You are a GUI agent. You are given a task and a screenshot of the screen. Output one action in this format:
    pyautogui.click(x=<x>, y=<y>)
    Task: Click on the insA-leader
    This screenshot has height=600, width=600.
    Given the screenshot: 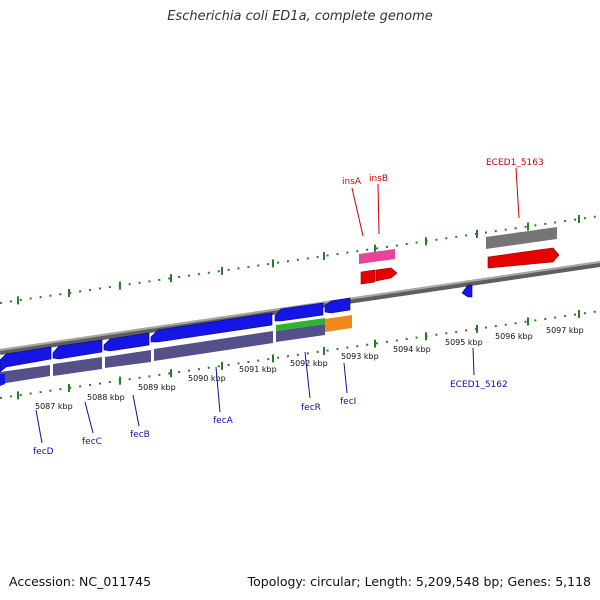 What is the action you would take?
    pyautogui.click(x=357, y=212)
    